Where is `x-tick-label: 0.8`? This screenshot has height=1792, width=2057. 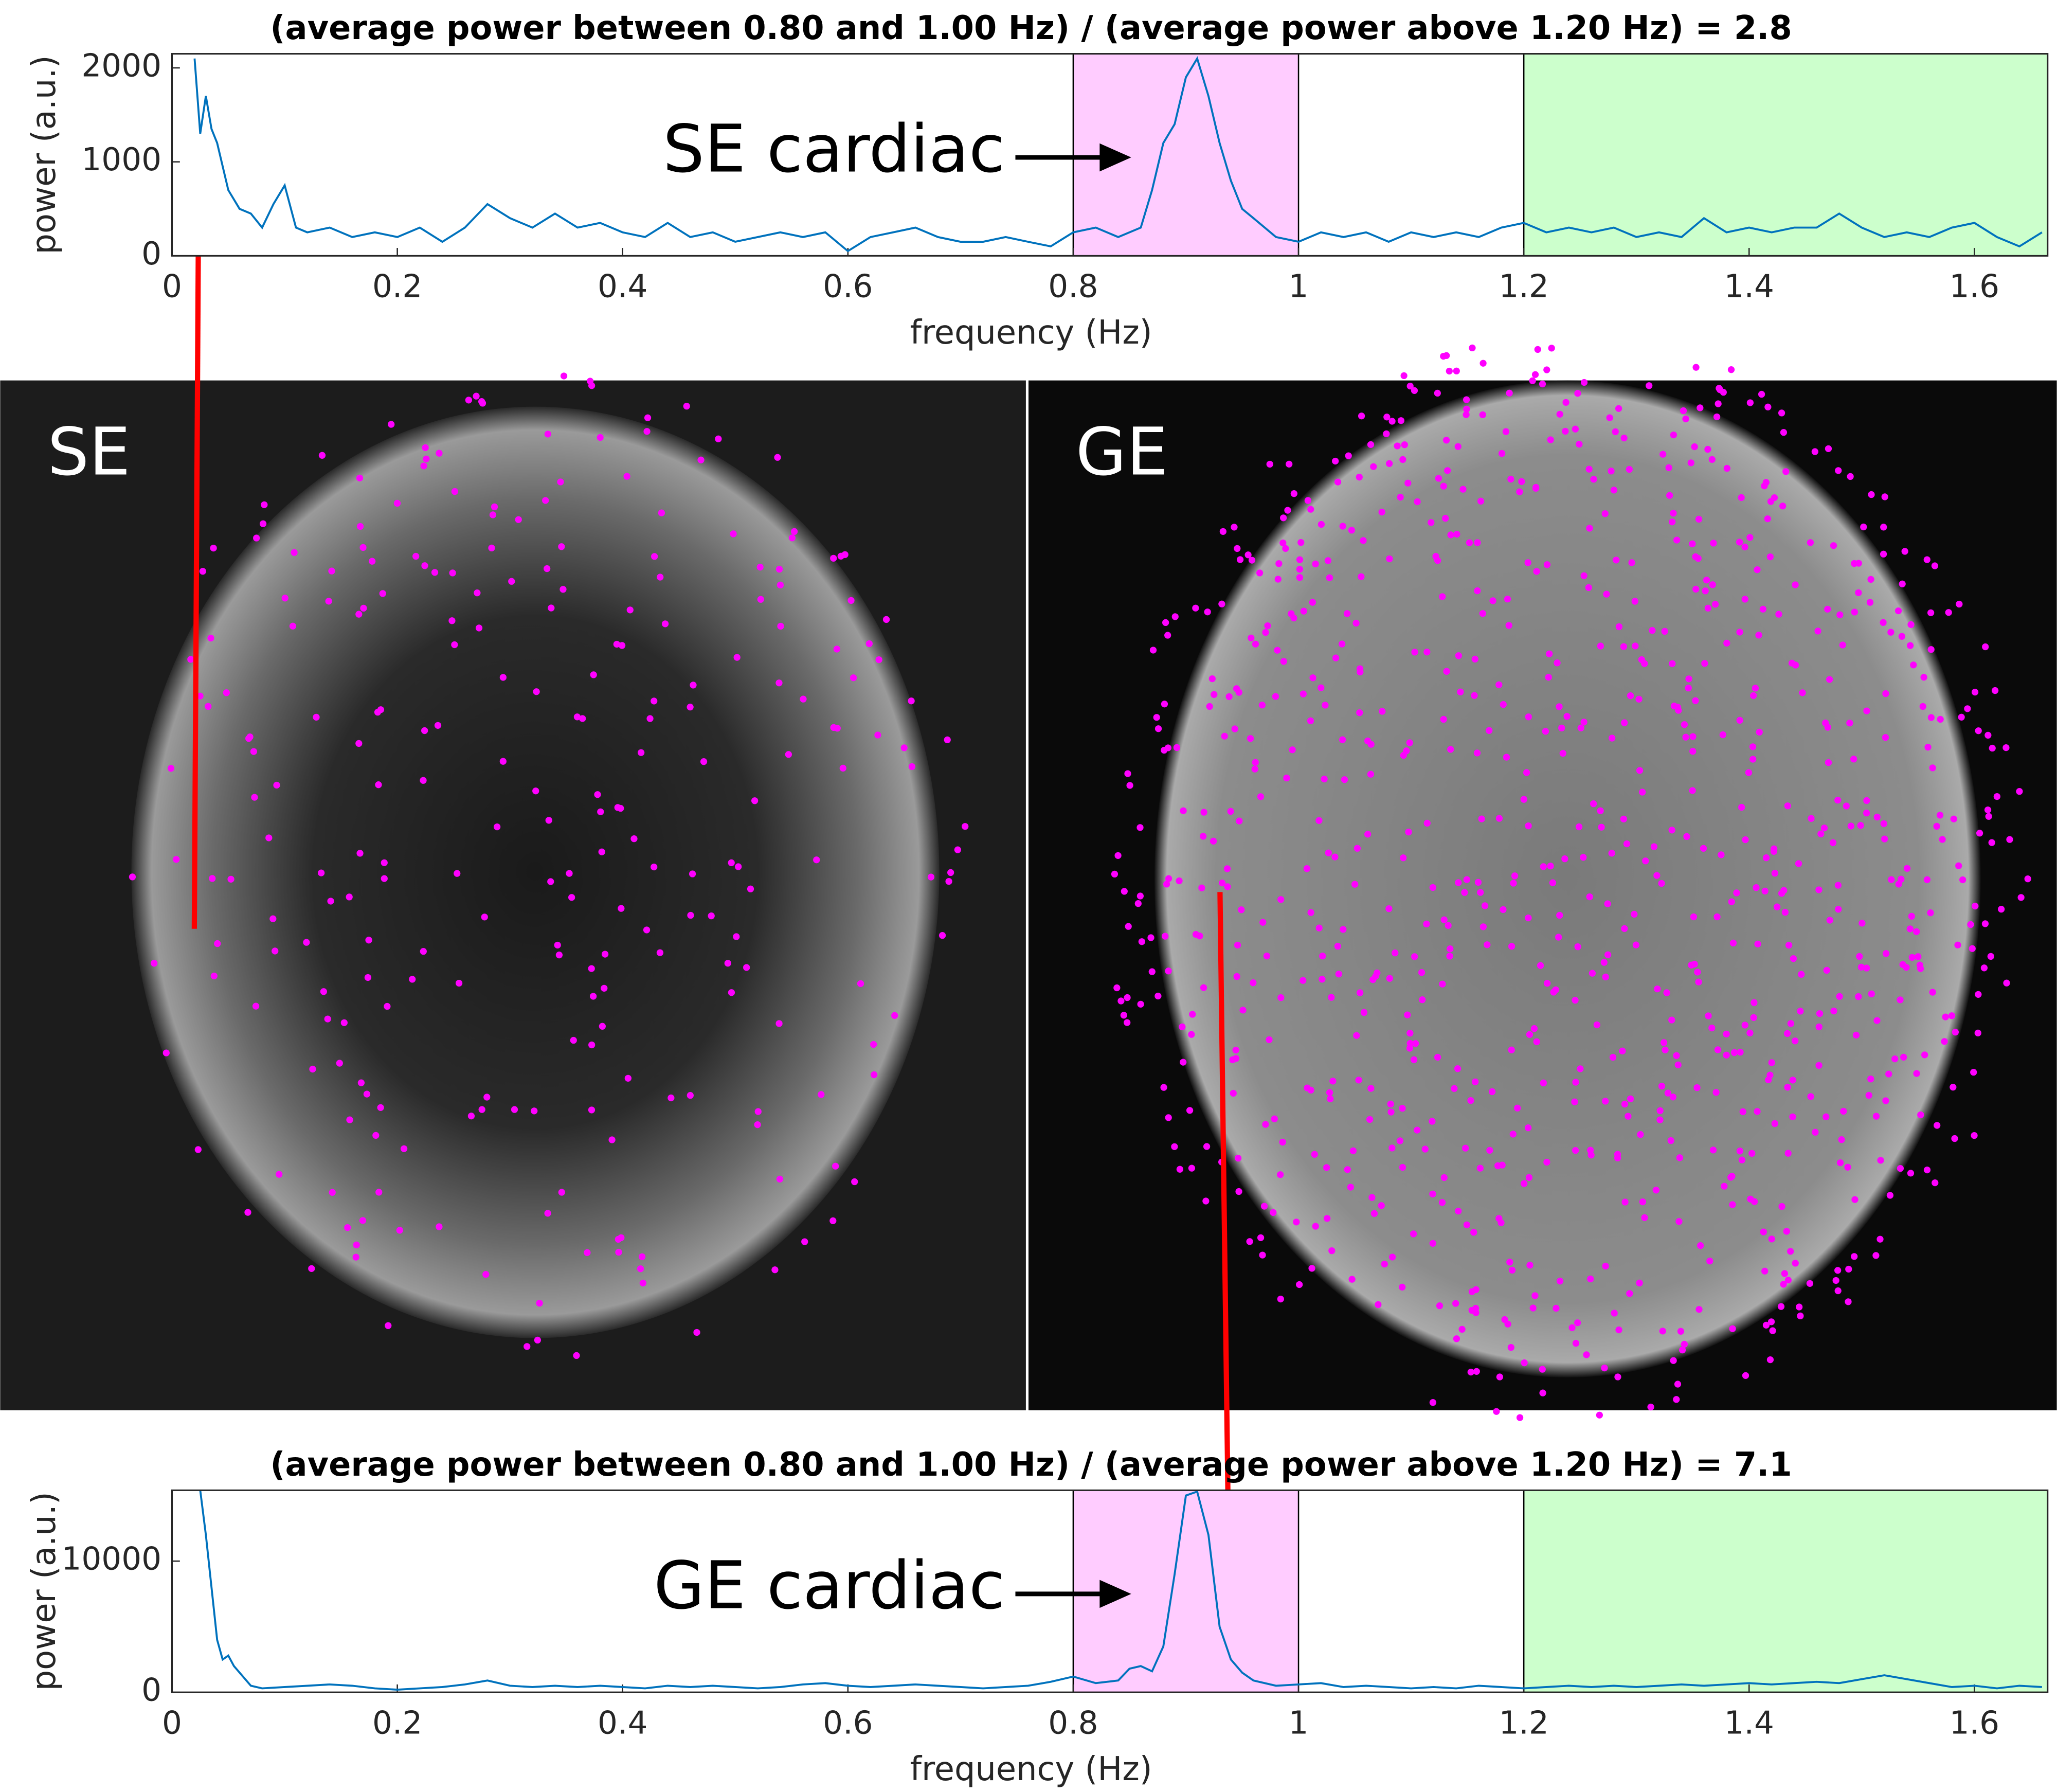 x-tick-label: 0.8 is located at coordinates (1073, 286).